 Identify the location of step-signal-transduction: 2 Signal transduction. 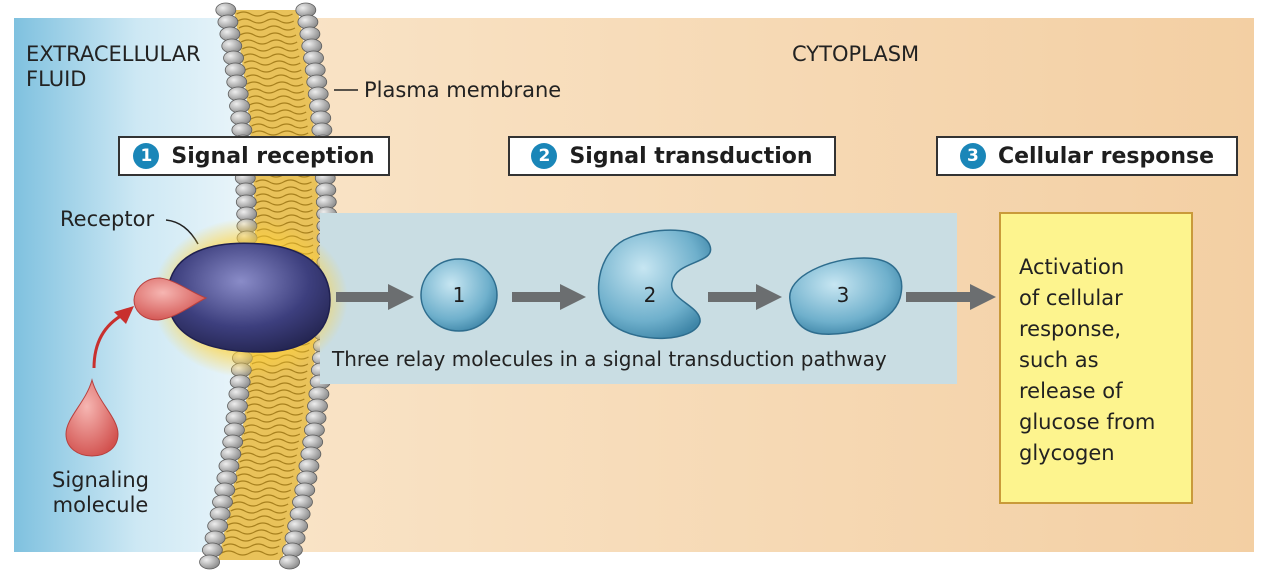
(672, 156).